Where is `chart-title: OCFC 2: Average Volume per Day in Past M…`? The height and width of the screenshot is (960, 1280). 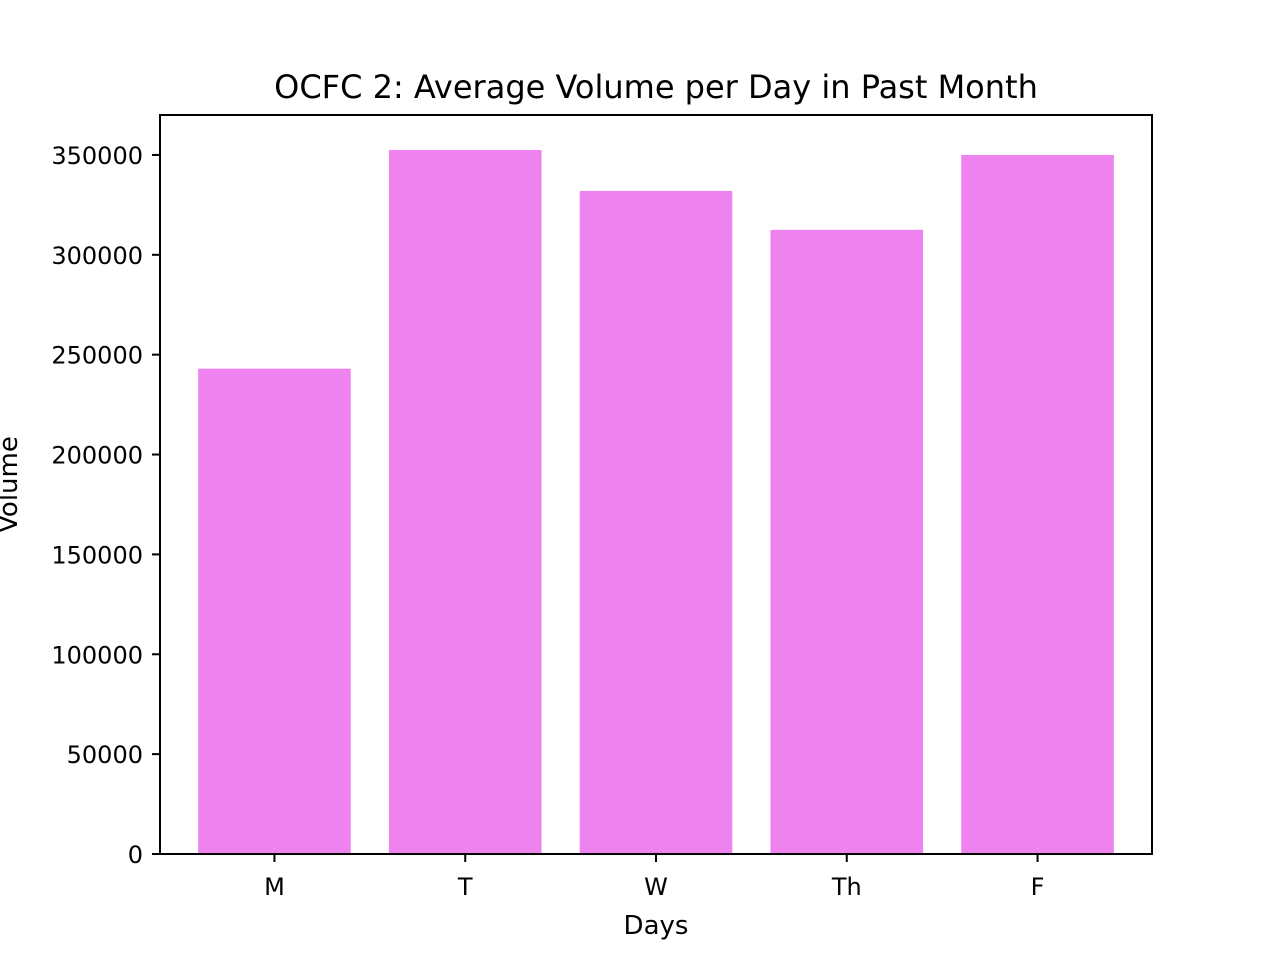 chart-title: OCFC 2: Average Volume per Day in Past M… is located at coordinates (656, 87).